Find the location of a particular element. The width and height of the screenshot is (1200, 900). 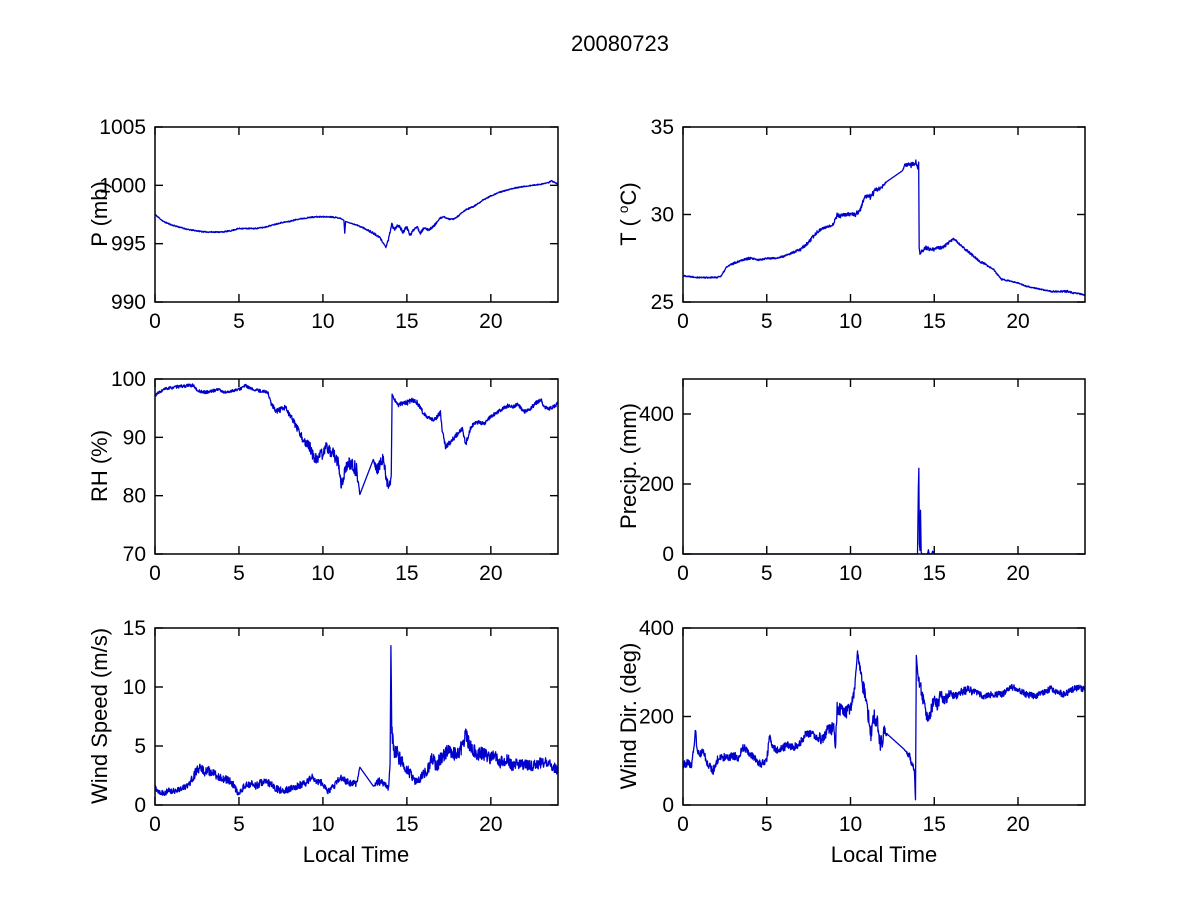

y-tick-label: 1000 is located at coordinates (122, 185).